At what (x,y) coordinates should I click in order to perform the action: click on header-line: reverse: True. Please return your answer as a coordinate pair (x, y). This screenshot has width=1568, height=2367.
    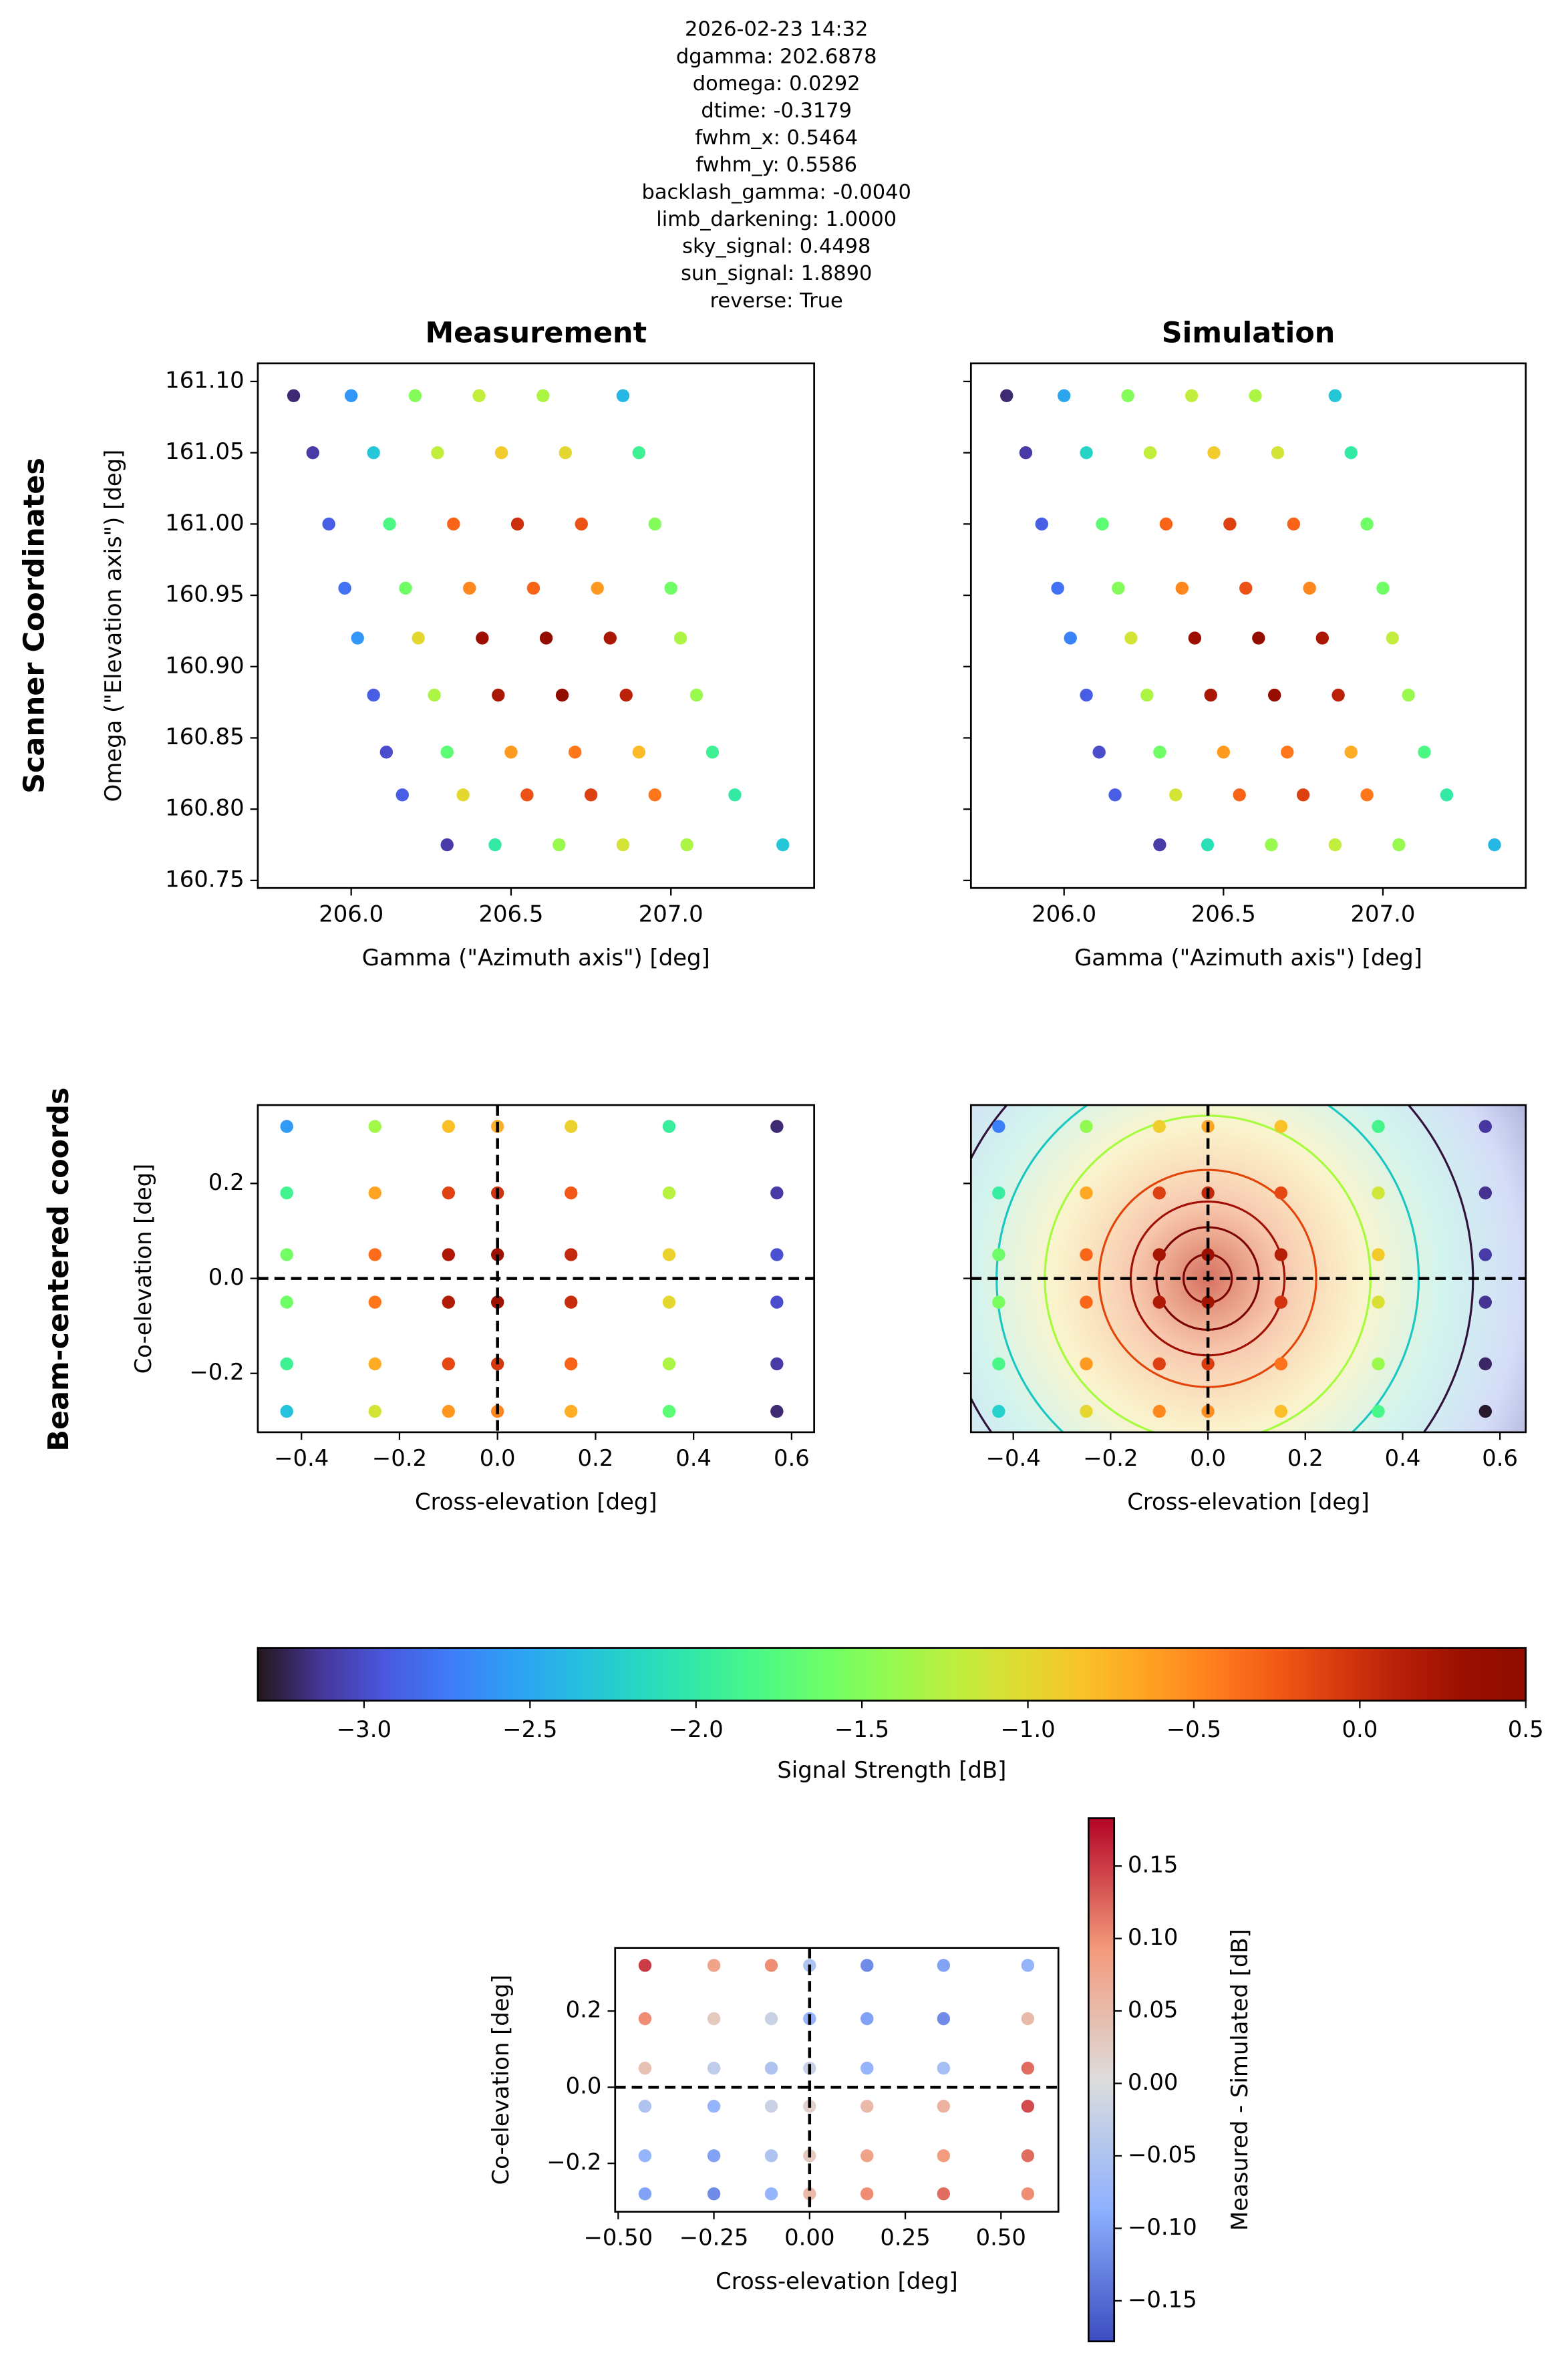
    Looking at the image, I should click on (776, 301).